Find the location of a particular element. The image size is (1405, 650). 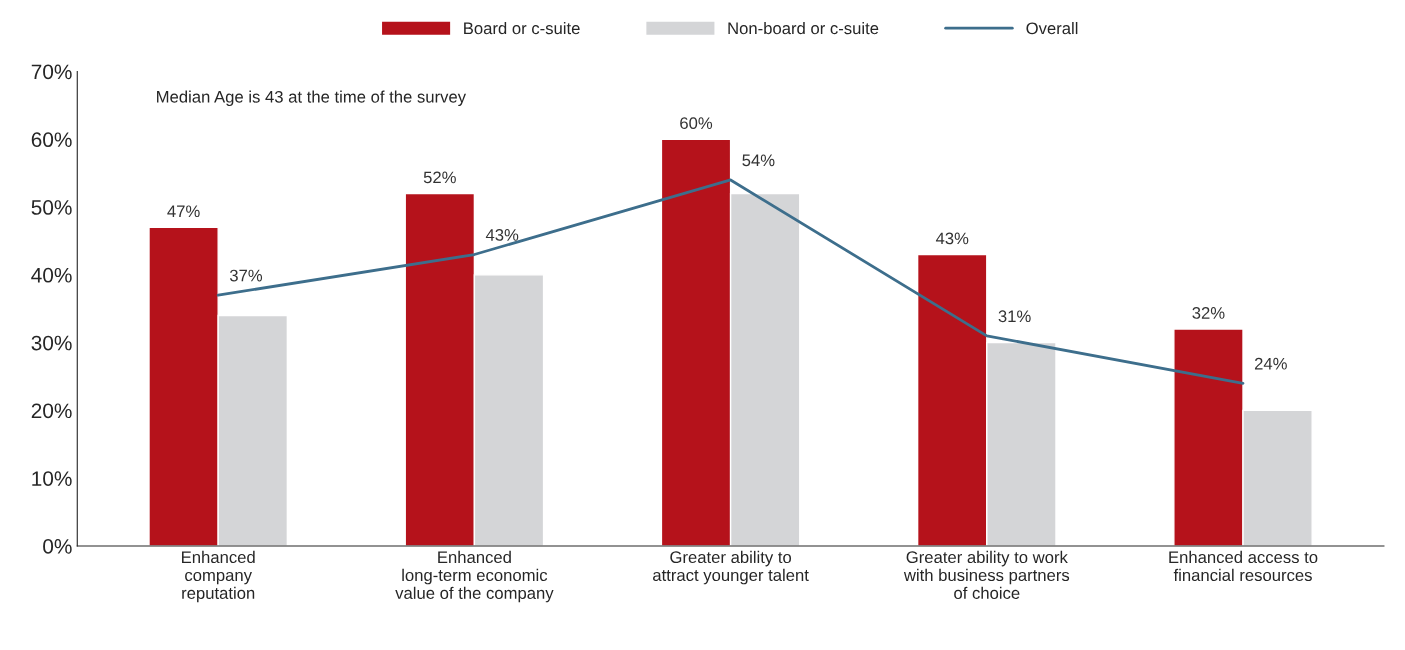

data-label: 31% is located at coordinates (1014, 316).